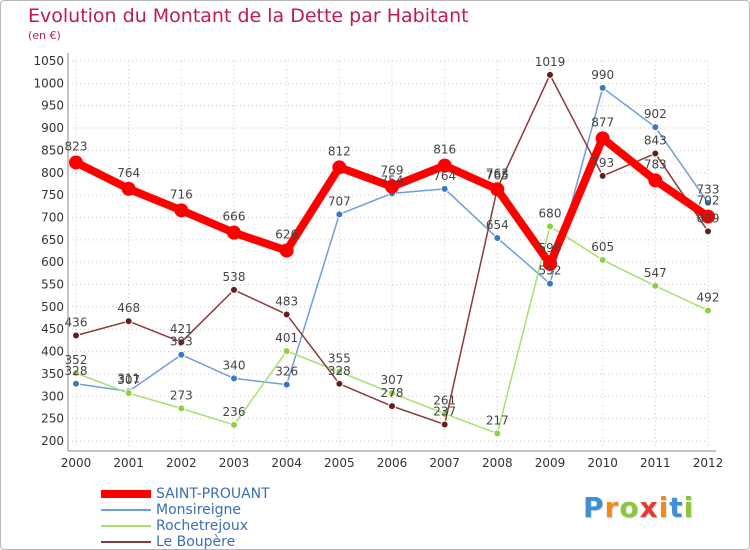 The width and height of the screenshot is (750, 550). Describe the element at coordinates (649, 507) in the screenshot. I see `logo-letter: x` at that location.